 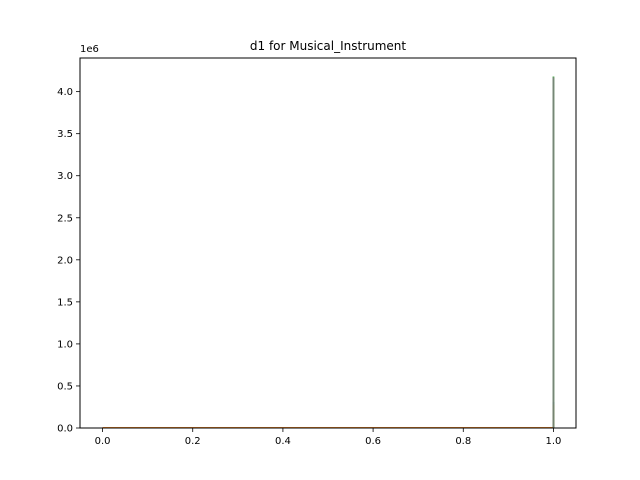 What do you see at coordinates (463, 441) in the screenshot?
I see `x-tick-label: 0.8` at bounding box center [463, 441].